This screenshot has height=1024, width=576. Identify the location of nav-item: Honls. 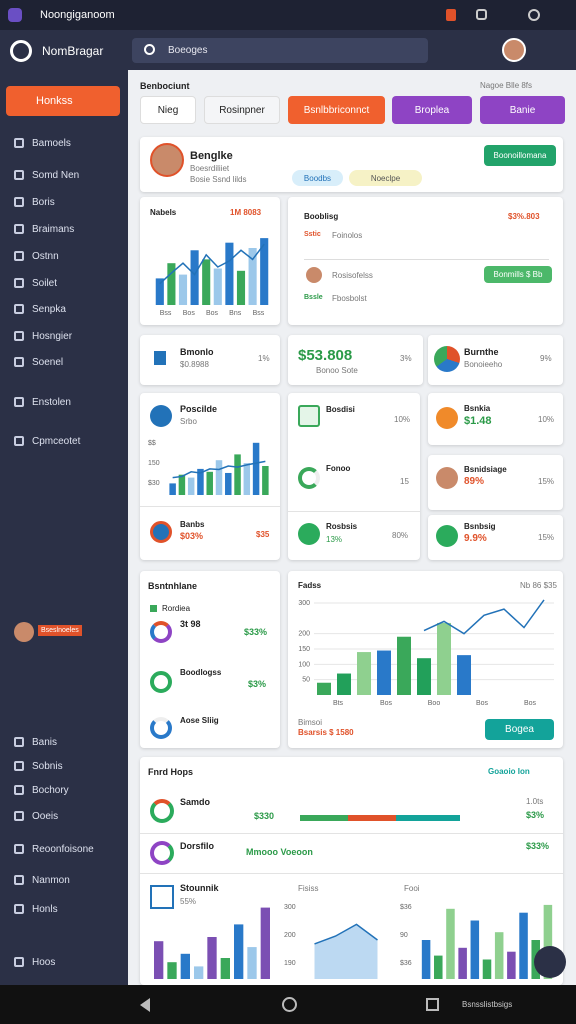
(36, 909).